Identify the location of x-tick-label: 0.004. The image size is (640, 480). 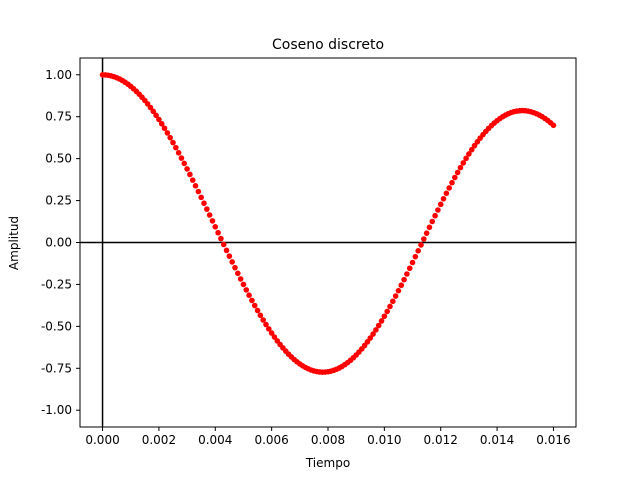
(215, 440).